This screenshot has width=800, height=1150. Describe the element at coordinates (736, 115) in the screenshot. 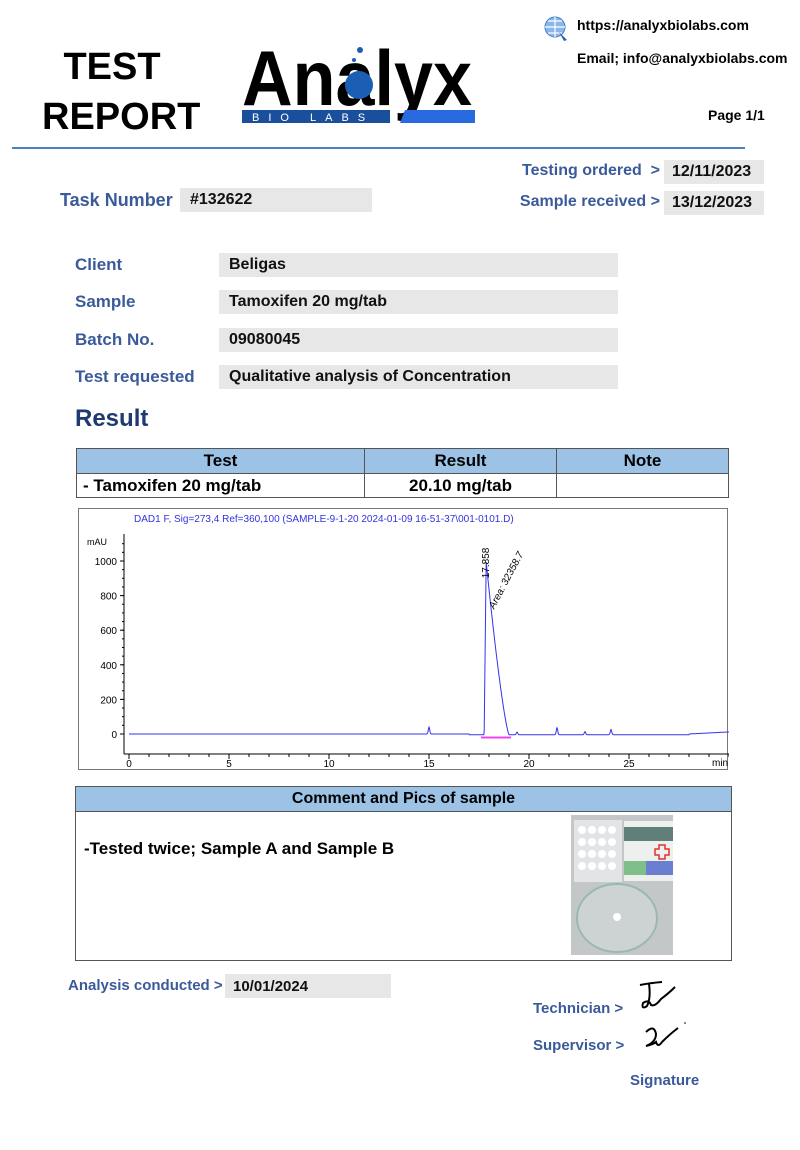

I see `page-number: Page 1/1` at that location.